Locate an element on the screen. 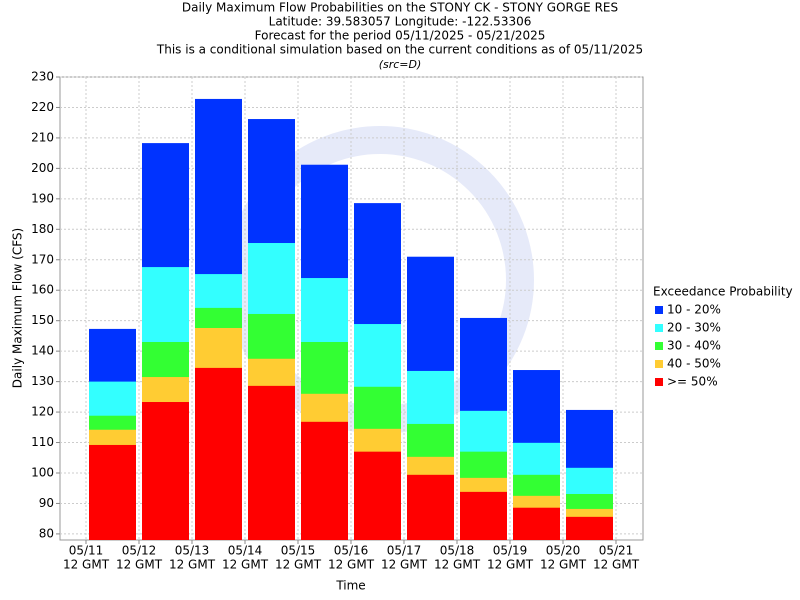  legend-title: Exceedance Probability is located at coordinates (723, 292).